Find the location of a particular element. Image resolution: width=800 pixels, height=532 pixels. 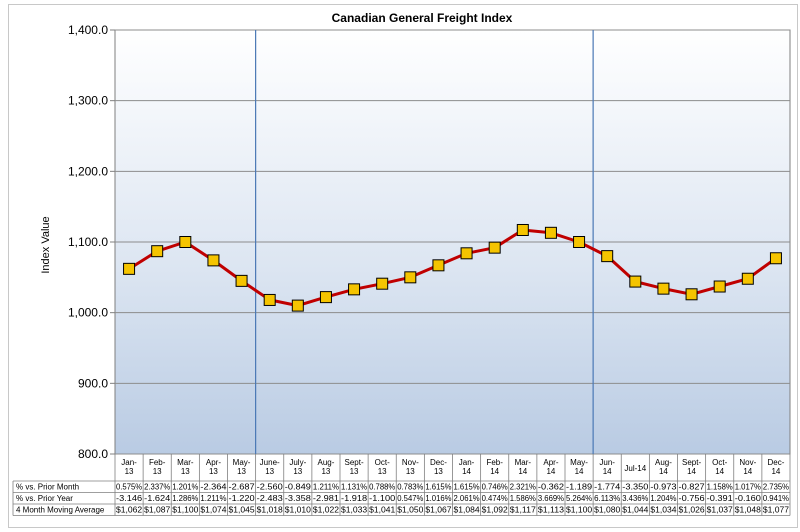

table-cell: -2.981 is located at coordinates (326, 498).